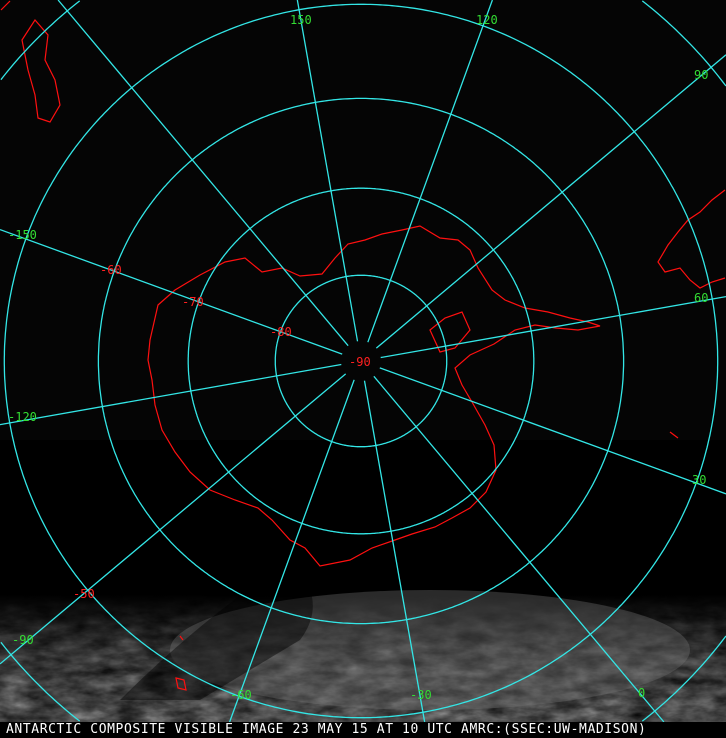  I want to click on latitude-label: -90, so click(360, 362).